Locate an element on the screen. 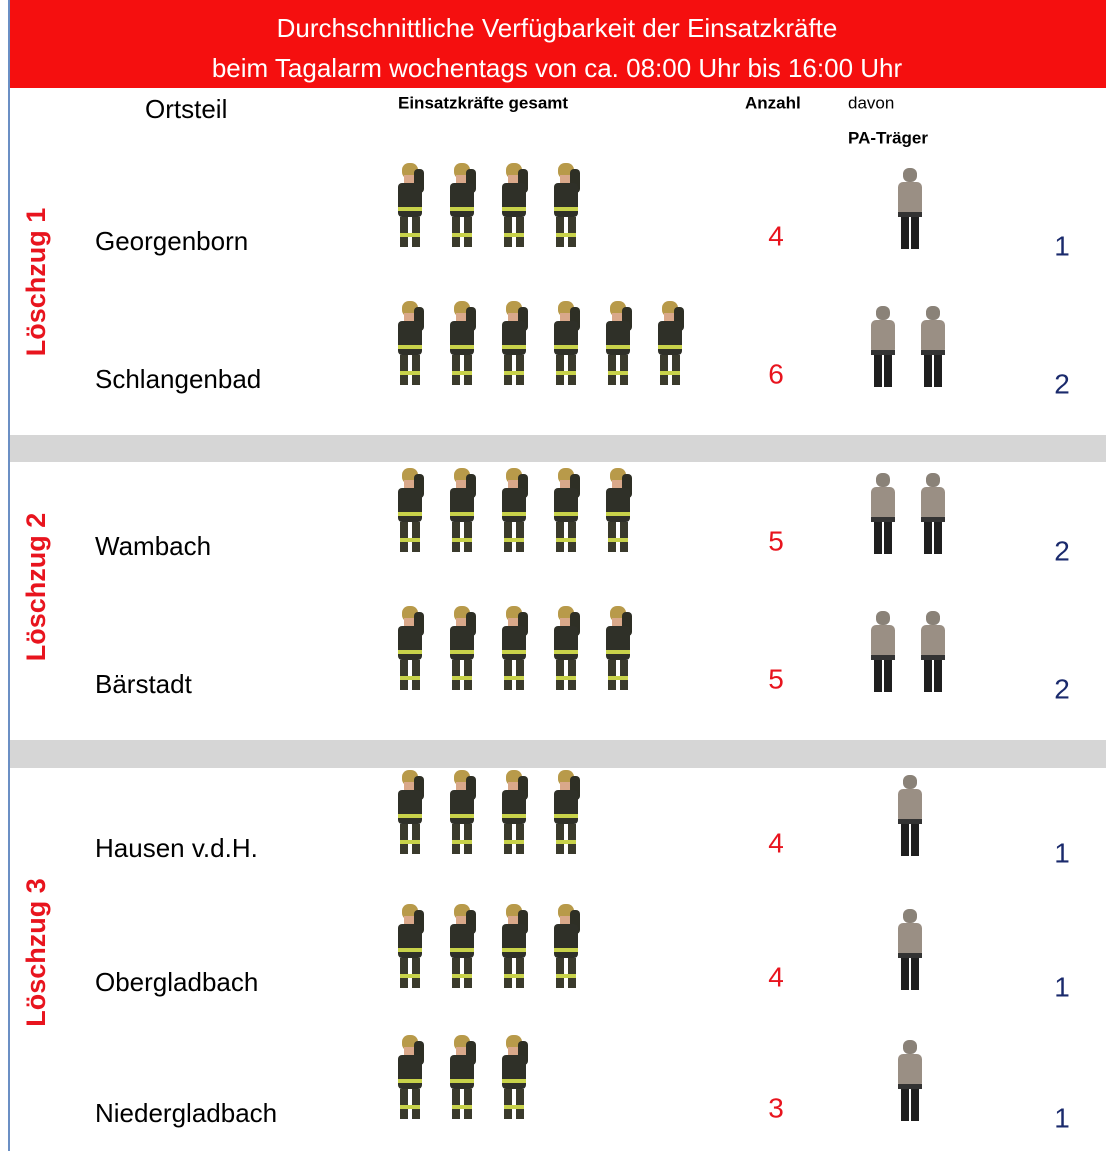 This screenshot has width=1106, height=1151. pa-value: 1 is located at coordinates (1062, 986).